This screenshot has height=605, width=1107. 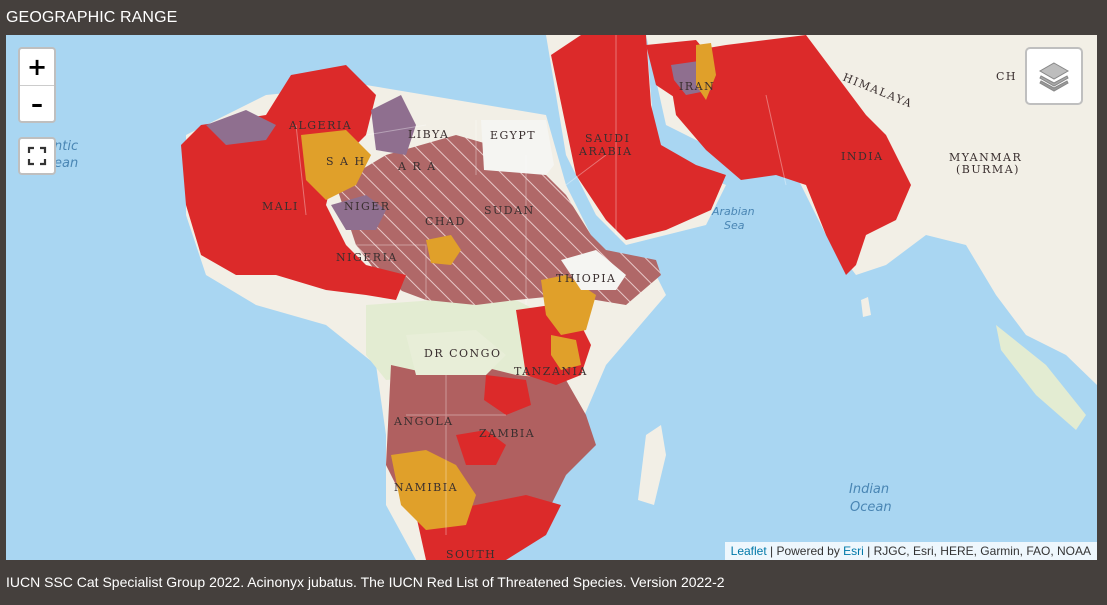 I want to click on label-tanzania: TANZANIA, so click(x=551, y=371).